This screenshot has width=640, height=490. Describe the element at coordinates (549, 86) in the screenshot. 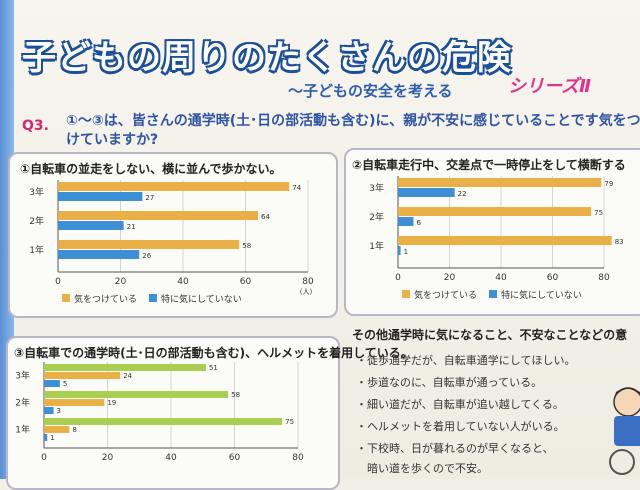

I see `series-label: シリーズⅡ` at that location.